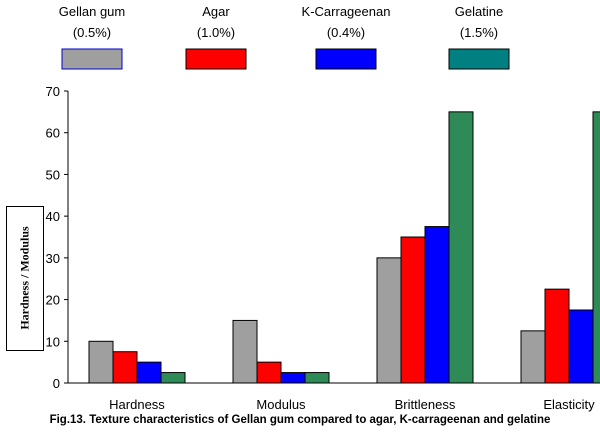  Describe the element at coordinates (137, 404) in the screenshot. I see `x-tick-label: Hardness` at that location.